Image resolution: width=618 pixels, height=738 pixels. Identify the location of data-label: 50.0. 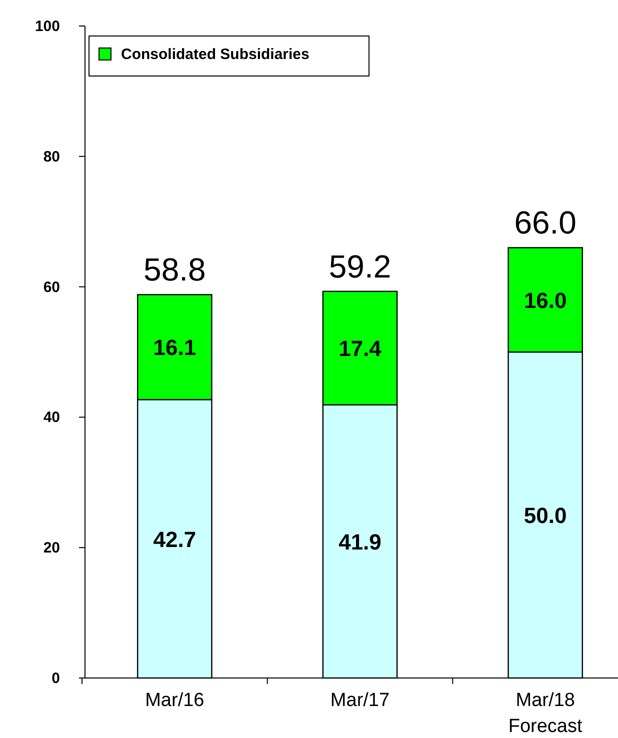
(545, 515).